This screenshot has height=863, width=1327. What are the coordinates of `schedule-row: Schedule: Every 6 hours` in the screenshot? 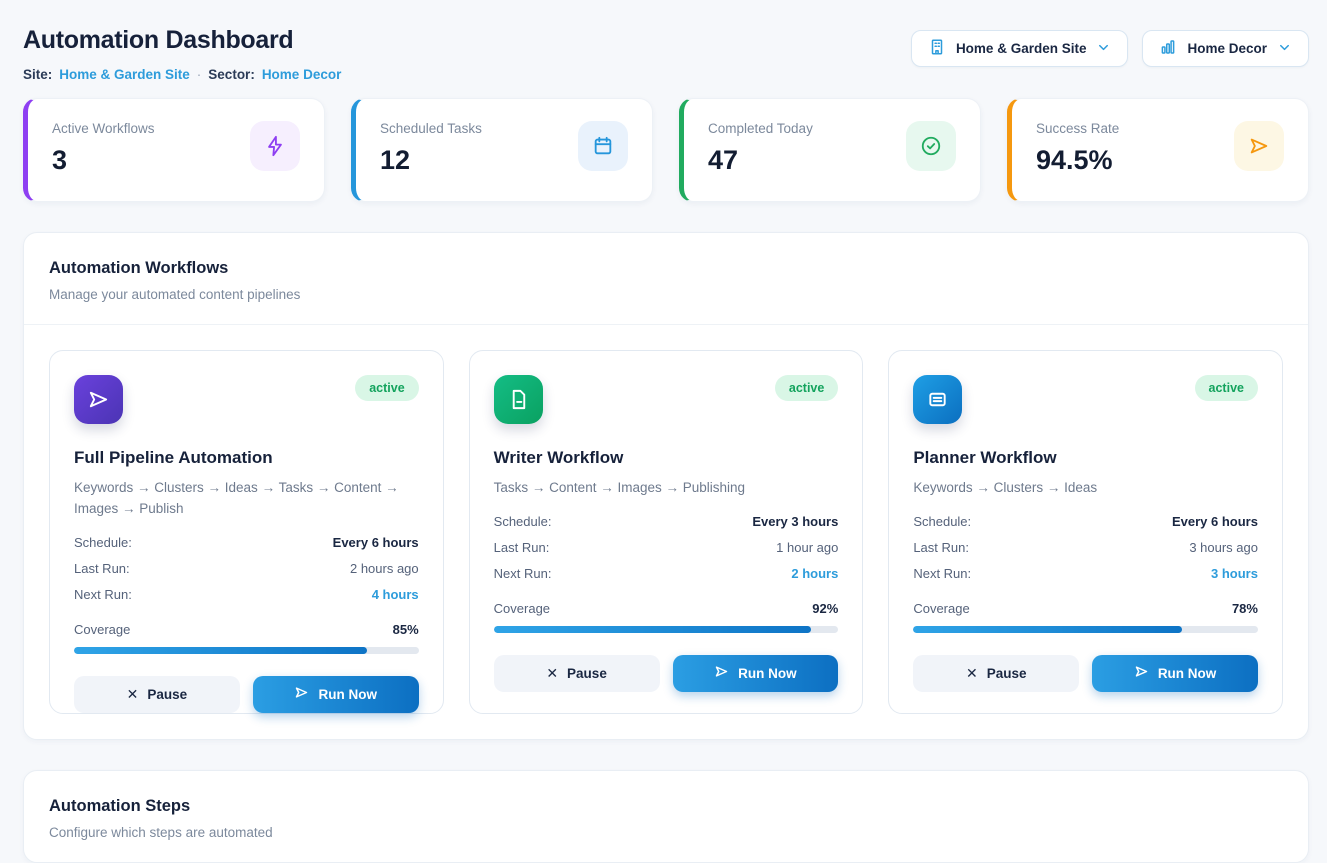 It's located at (1085, 521).